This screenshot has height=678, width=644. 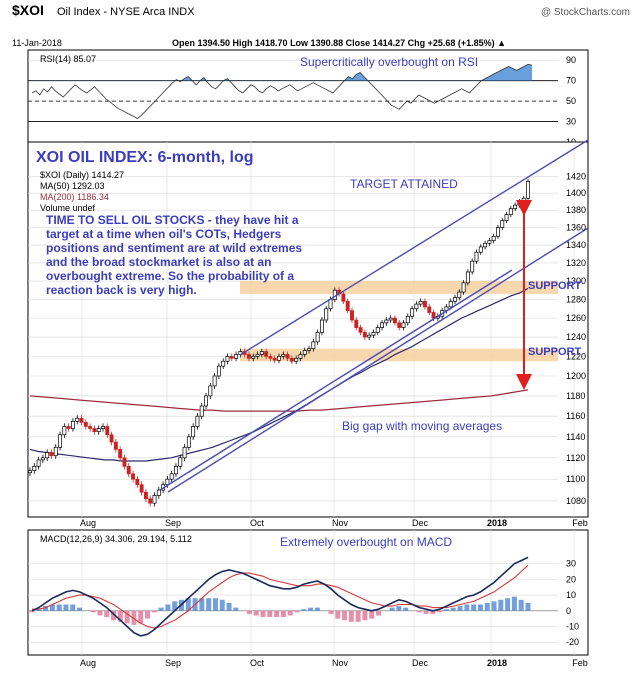 I want to click on price-tick-label: 1400, so click(x=576, y=193).